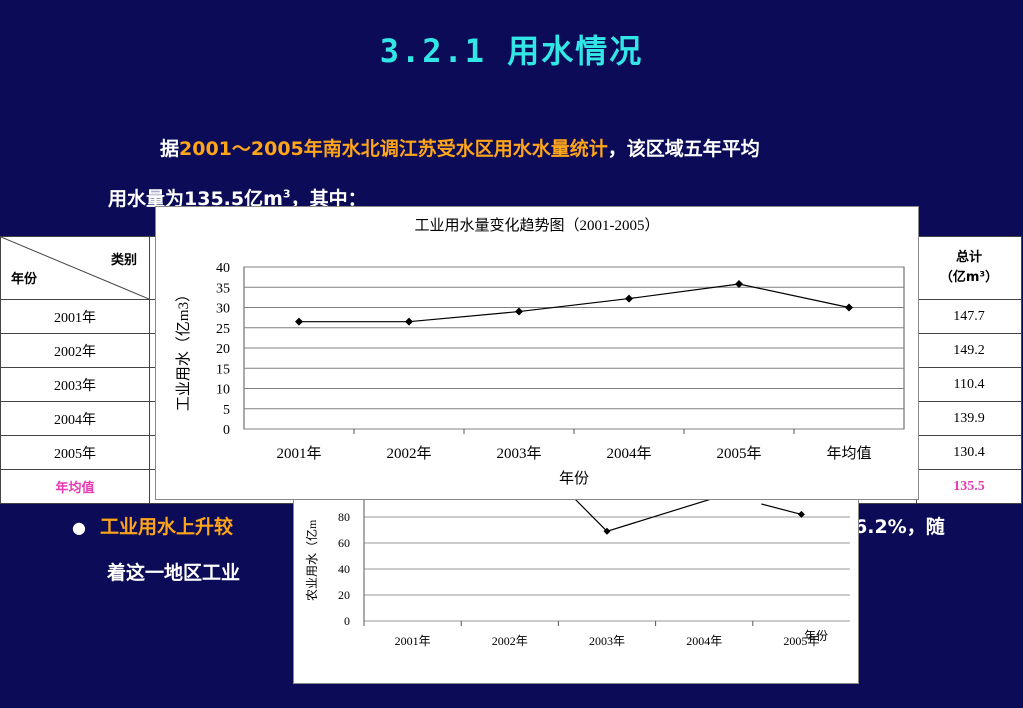 The image size is (1023, 708). I want to click on row-total: 139.9, so click(969, 418).